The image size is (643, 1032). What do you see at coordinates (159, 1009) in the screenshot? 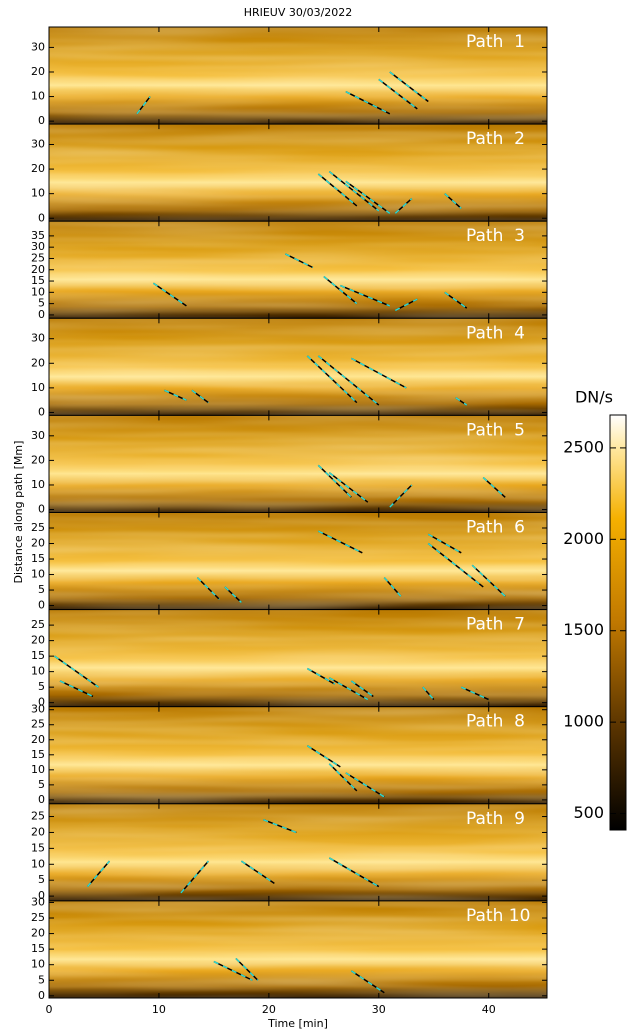
I see `x-tick-label: 10` at bounding box center [159, 1009].